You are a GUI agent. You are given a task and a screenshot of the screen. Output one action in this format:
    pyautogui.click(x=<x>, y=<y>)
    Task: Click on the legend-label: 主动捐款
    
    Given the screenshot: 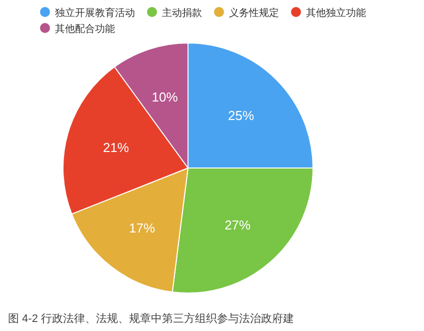 What is the action you would take?
    pyautogui.click(x=182, y=13)
    